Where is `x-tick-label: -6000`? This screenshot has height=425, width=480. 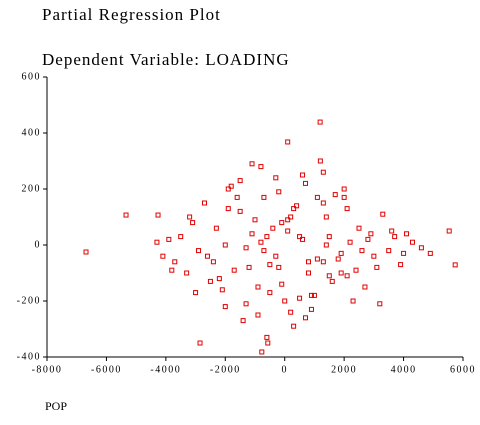 x-tick-label: -6000 is located at coordinates (106, 369).